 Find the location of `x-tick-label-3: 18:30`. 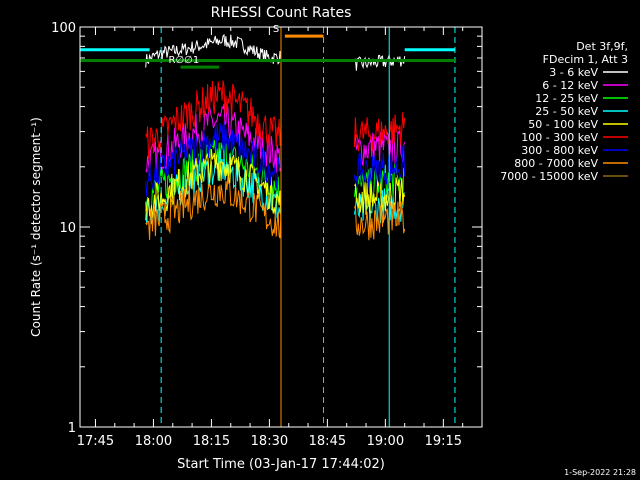

x-tick-label-3: 18:30 is located at coordinates (269, 441).